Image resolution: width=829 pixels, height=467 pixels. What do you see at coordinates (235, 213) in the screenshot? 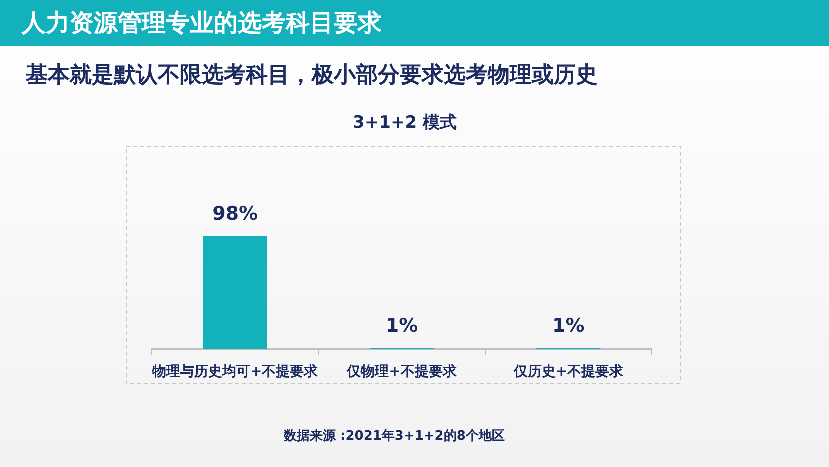
I see `data-label: 98%` at bounding box center [235, 213].